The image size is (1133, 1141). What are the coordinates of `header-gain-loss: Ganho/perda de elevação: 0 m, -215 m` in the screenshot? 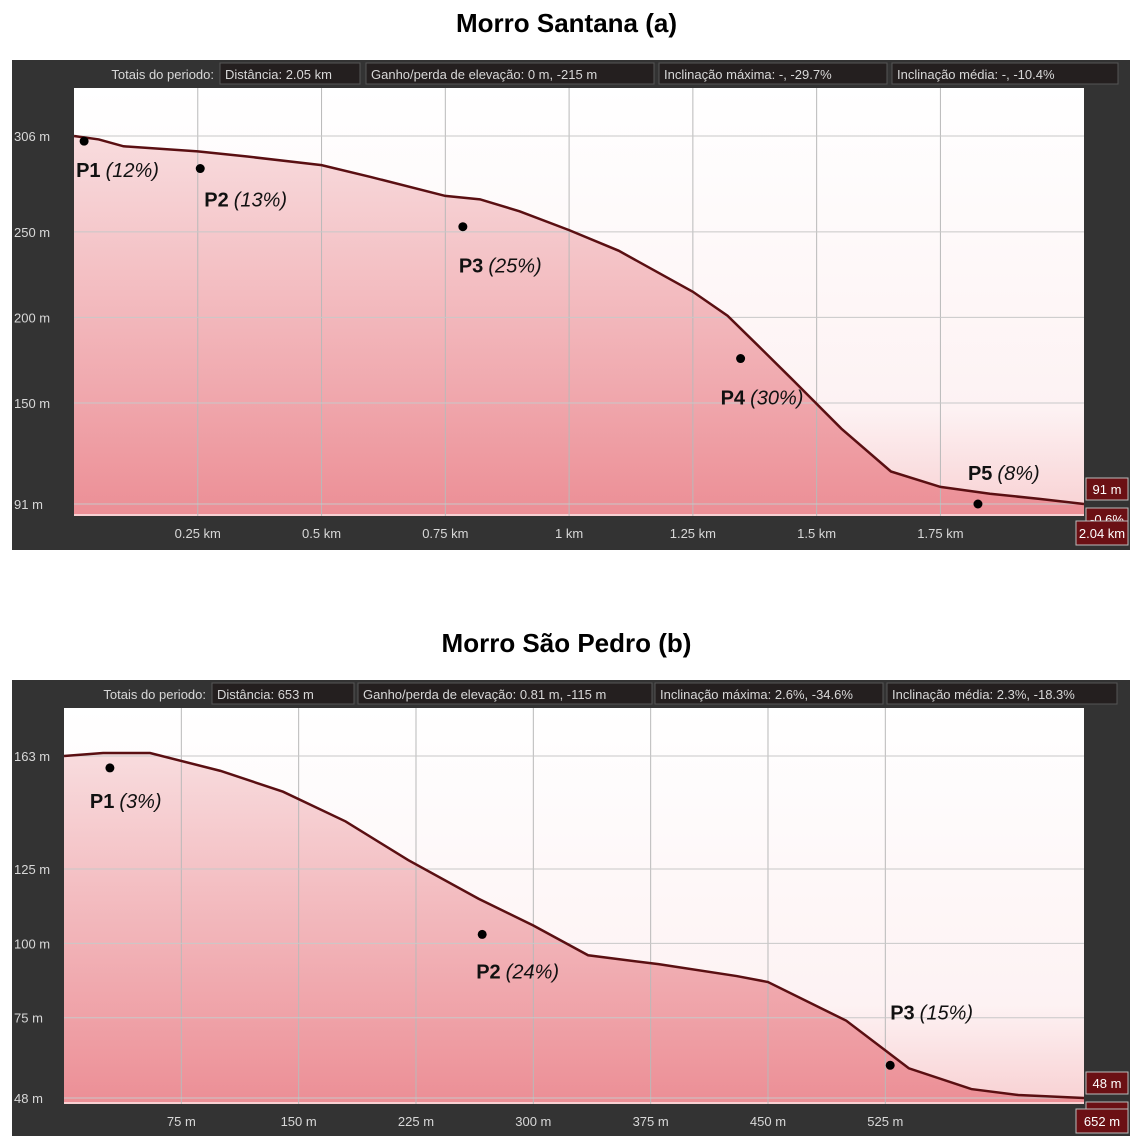 It's located at (484, 74).